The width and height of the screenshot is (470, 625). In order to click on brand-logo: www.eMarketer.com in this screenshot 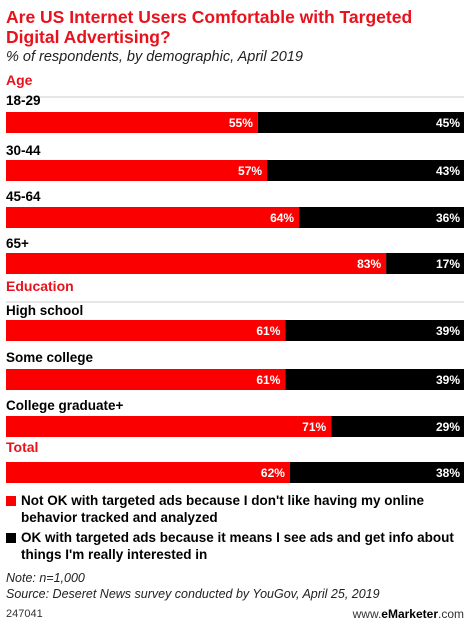, I will do `click(408, 614)`.